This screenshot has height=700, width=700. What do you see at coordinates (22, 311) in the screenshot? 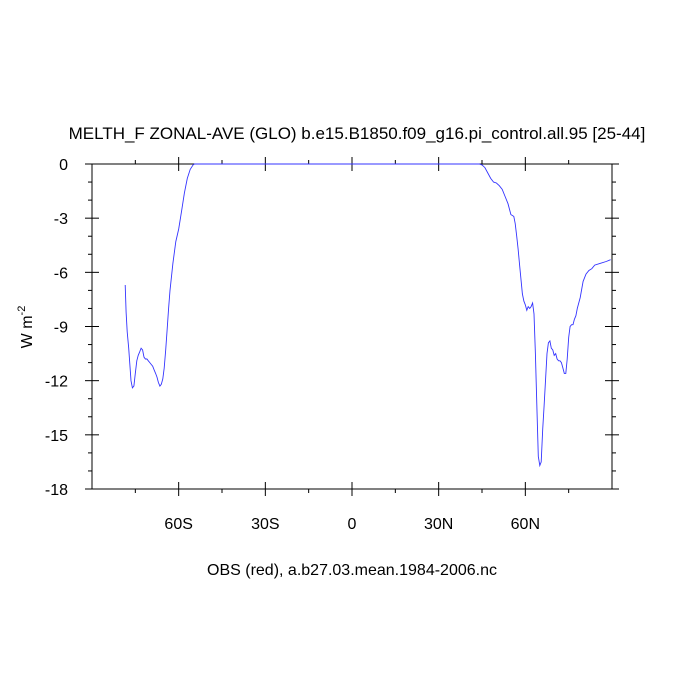
I see `y-axis-label-exponent: -2` at bounding box center [22, 311].